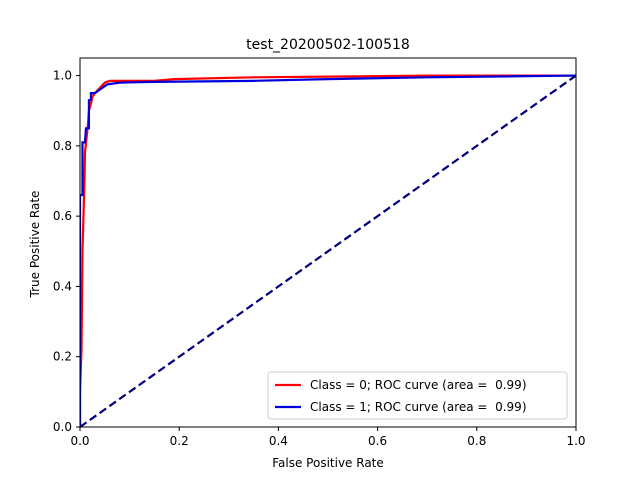  Describe the element at coordinates (418, 407) in the screenshot. I see `legend-entry-label: Class = 1; ROC curve (area = 0.99)` at that location.